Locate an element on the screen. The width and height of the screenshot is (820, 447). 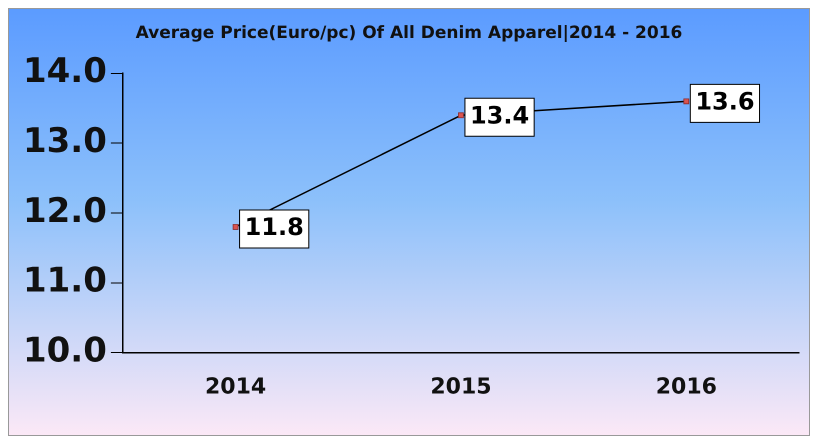
y-tick-label: 12.0 is located at coordinates (64, 210).